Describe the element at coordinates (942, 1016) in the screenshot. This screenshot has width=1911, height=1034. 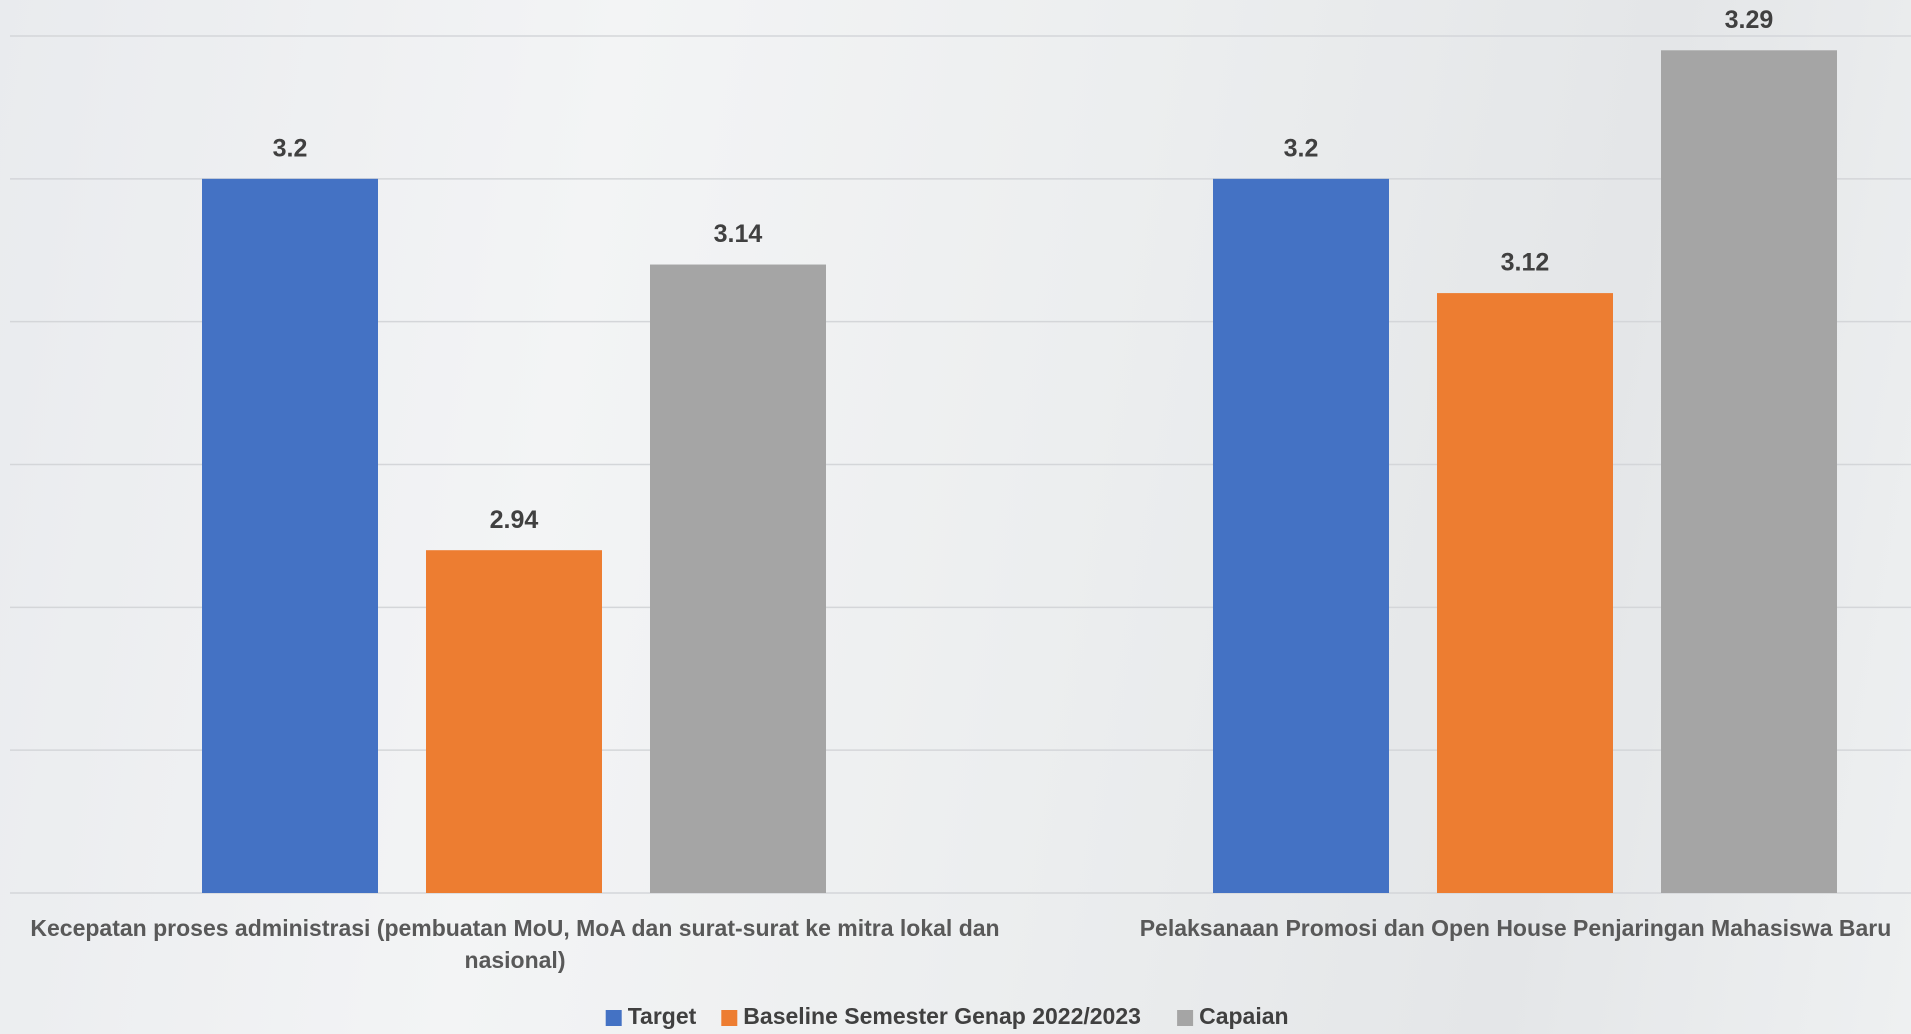
I see `legend-label: Baseline Semester Genap 2022/2023` at that location.